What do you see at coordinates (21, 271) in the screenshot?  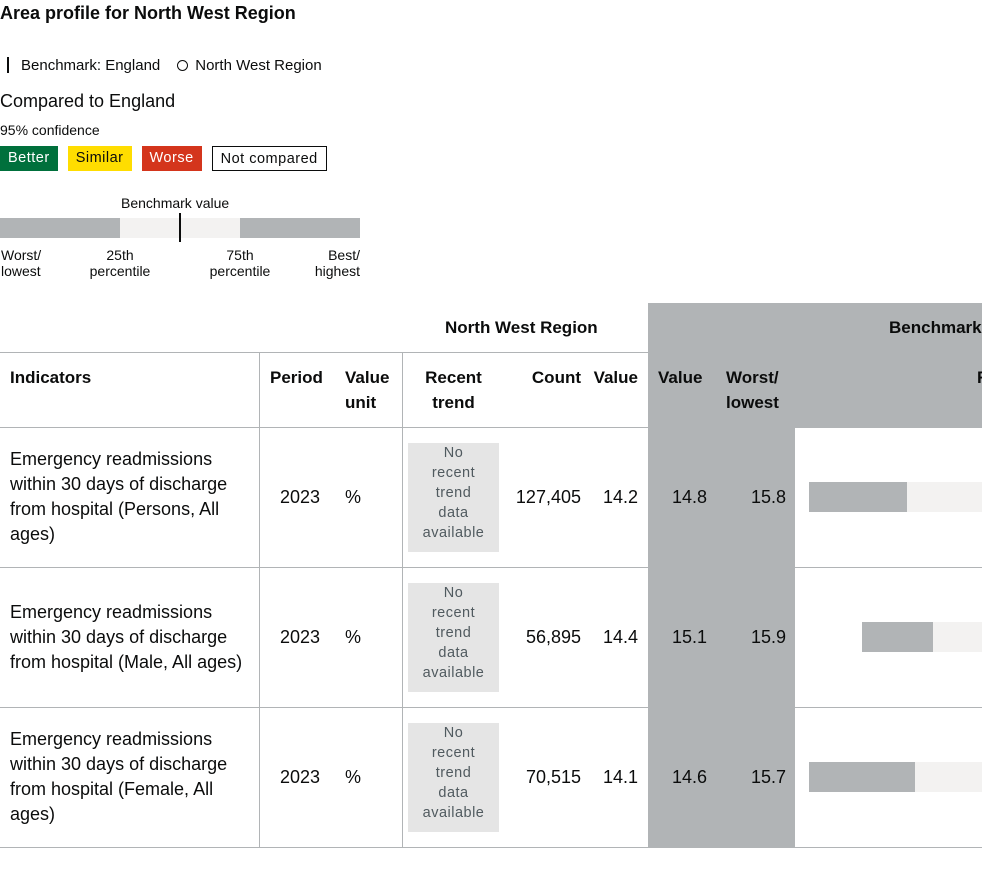 I see `key-worst-line2: lowest` at bounding box center [21, 271].